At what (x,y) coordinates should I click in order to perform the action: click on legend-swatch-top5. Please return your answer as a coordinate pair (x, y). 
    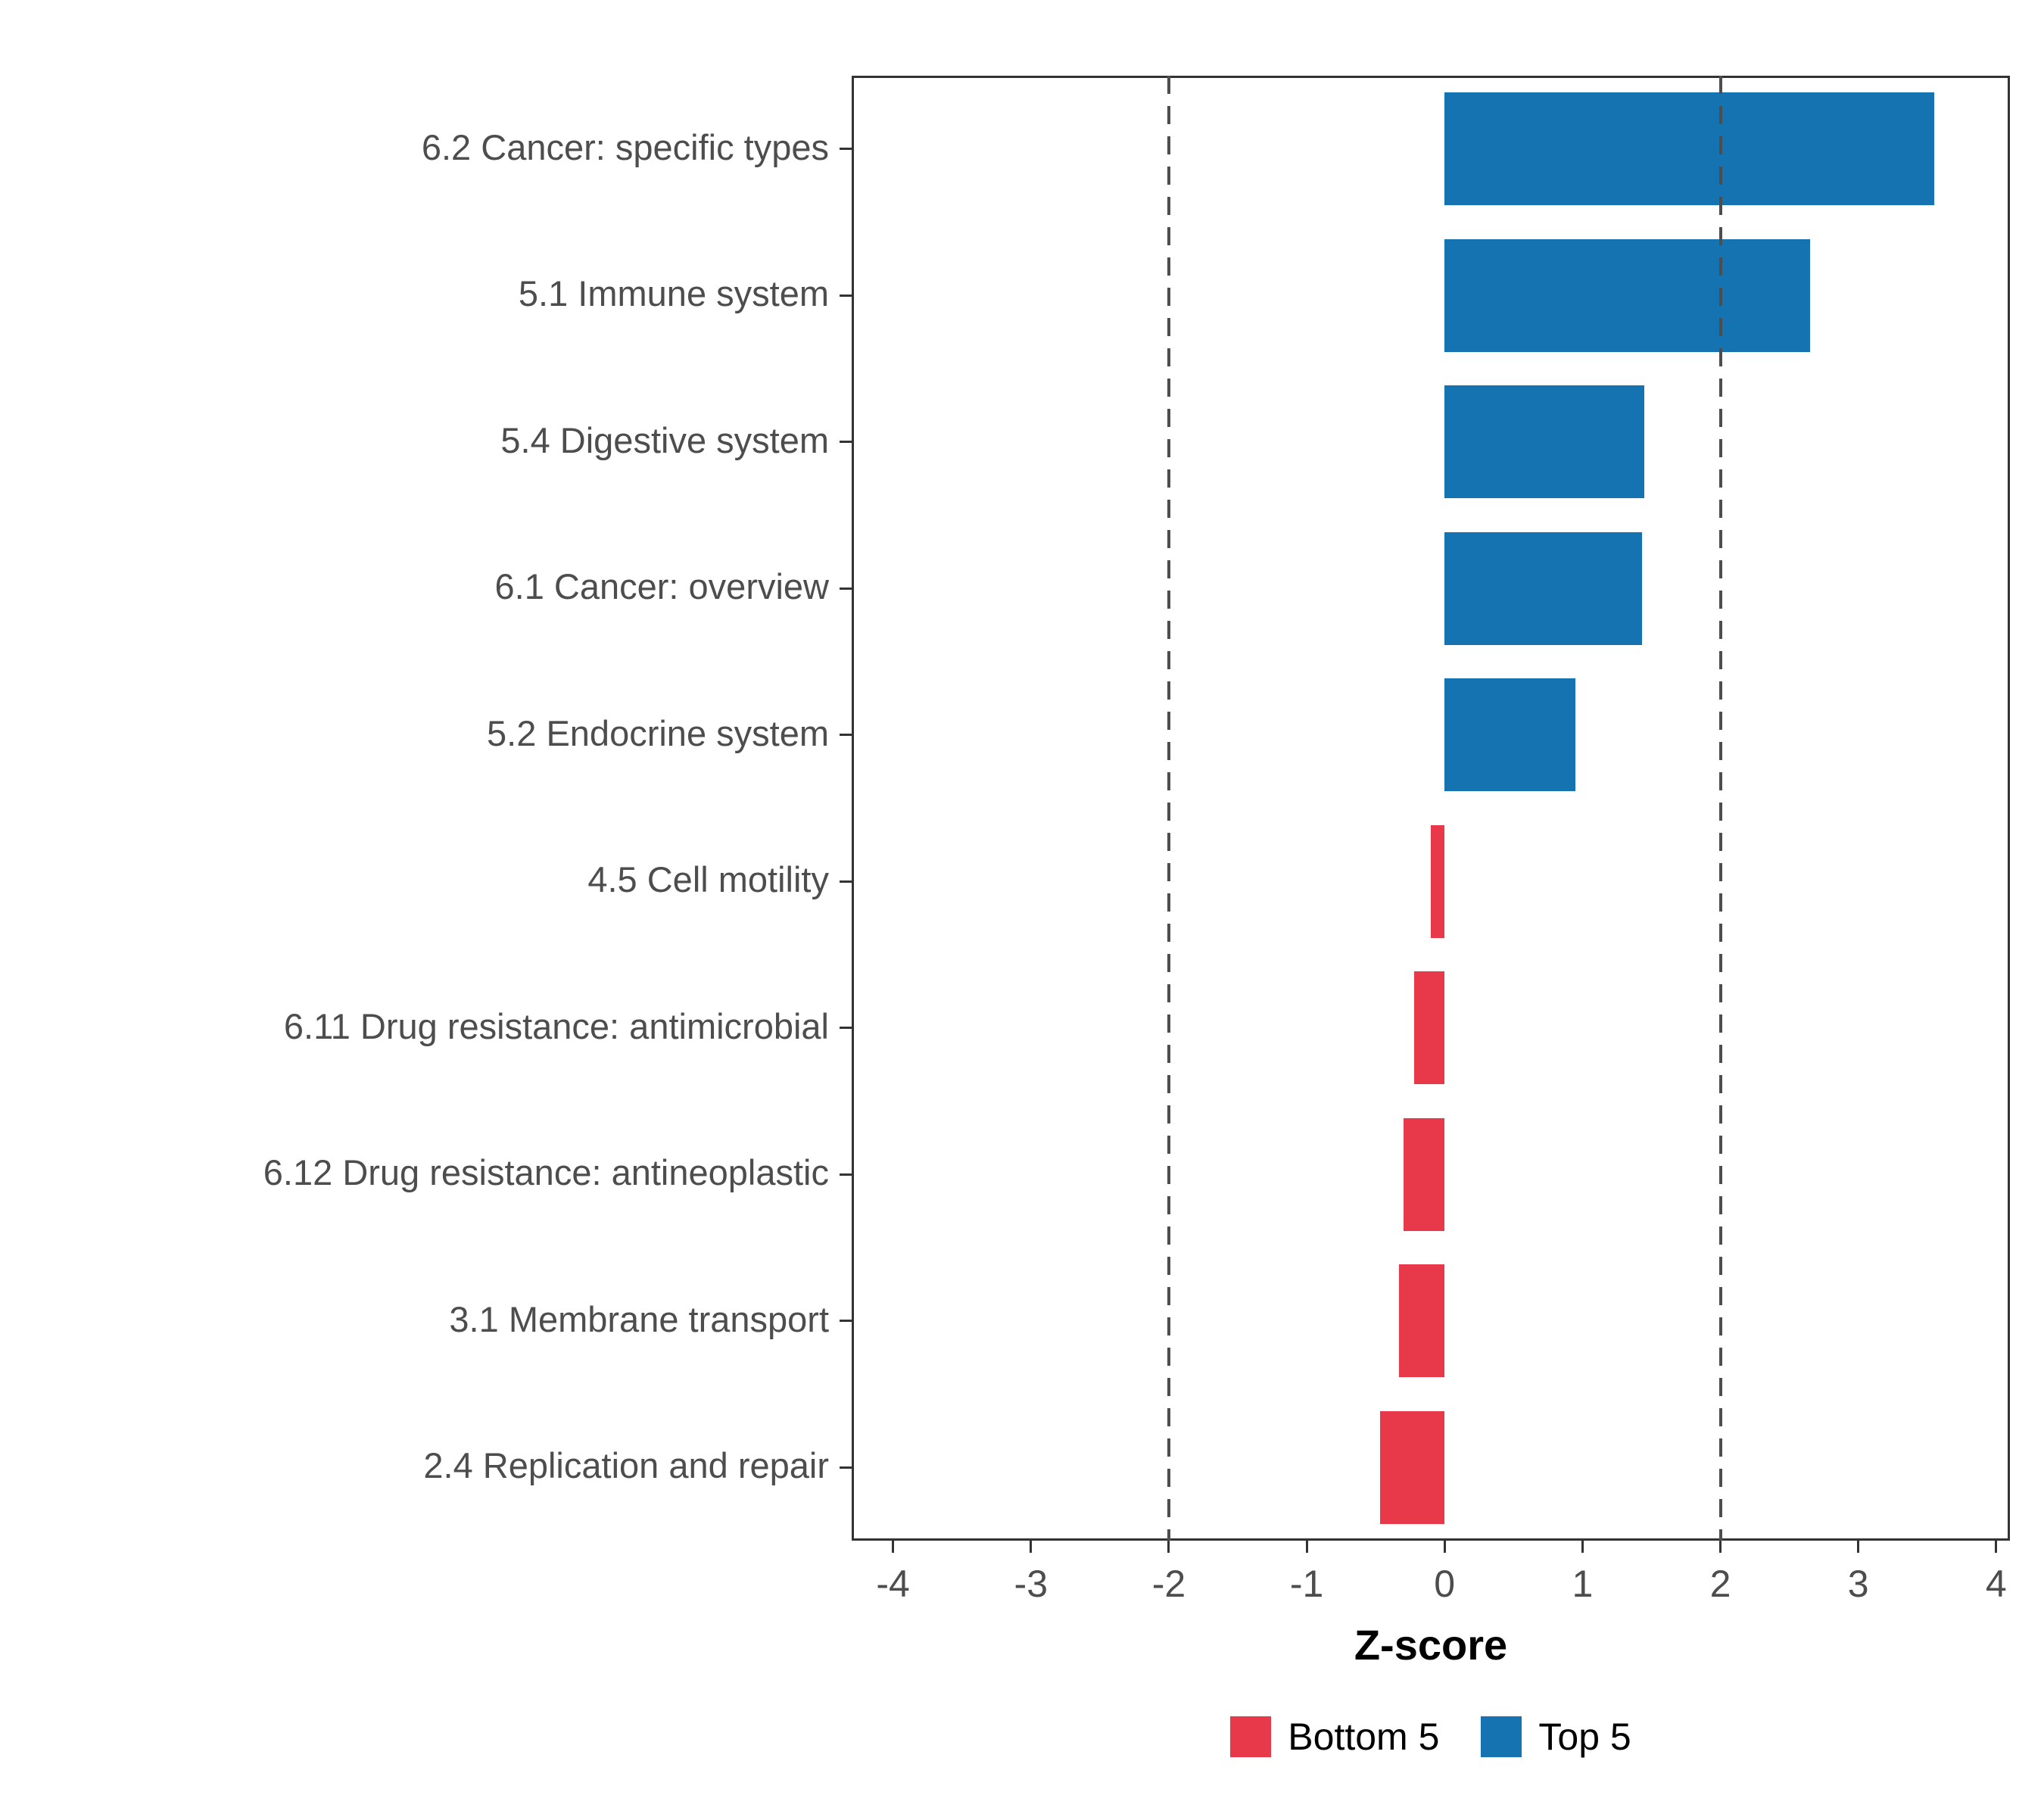
    Looking at the image, I should click on (1501, 1736).